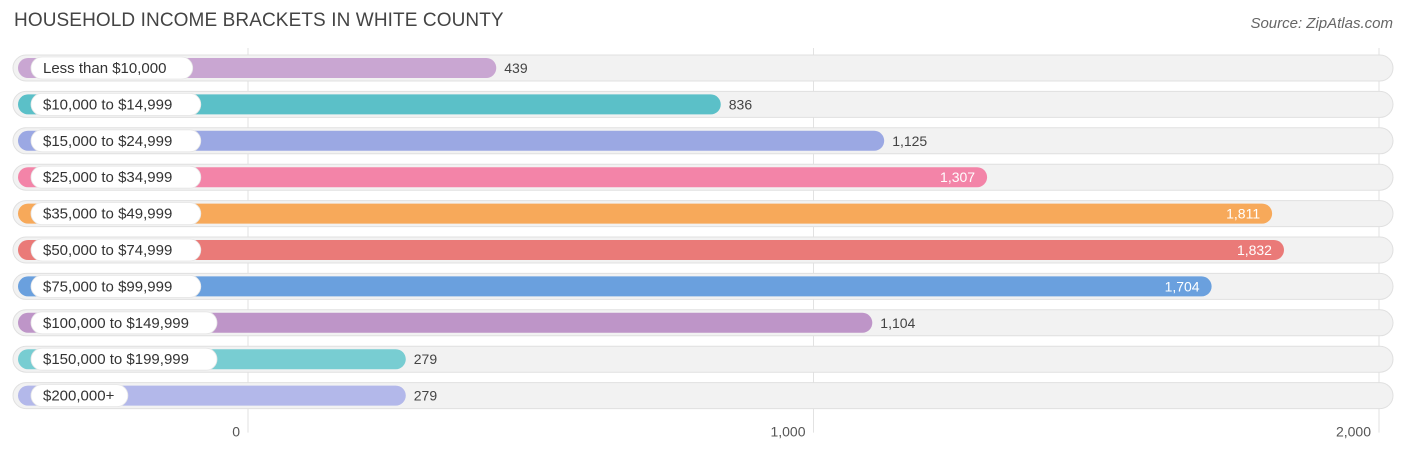  Describe the element at coordinates (107, 250) in the screenshot. I see `category-label: $50,000 to $74,999` at that location.